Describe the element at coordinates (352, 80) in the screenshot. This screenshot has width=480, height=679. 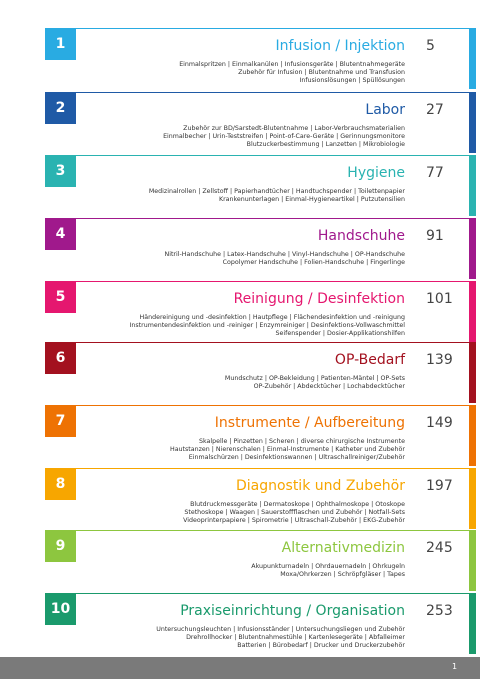
I see `description-line: Infusionslösungen | Spüllösungen` at that location.